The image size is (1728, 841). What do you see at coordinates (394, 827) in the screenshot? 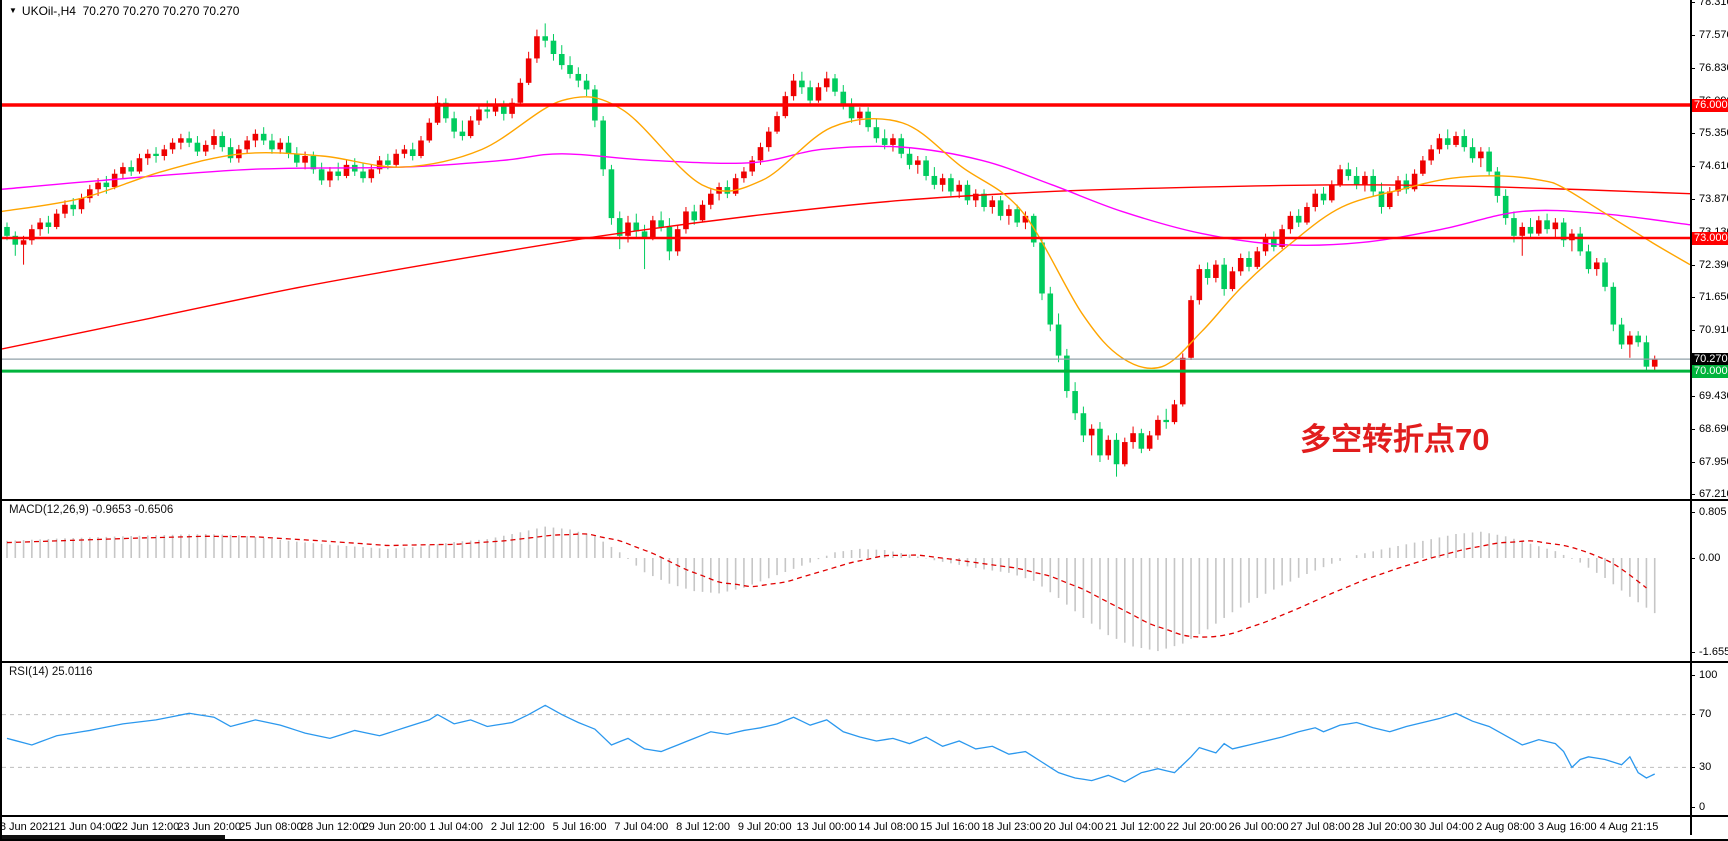
I see `time-axis-label: 29 Jun 20:00` at bounding box center [394, 827].